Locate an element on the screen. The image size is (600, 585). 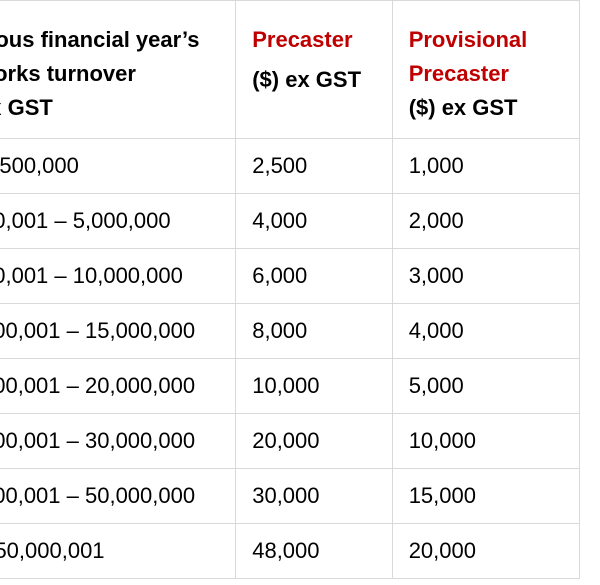
provisional-fee-cell: 5,000 is located at coordinates (486, 386).